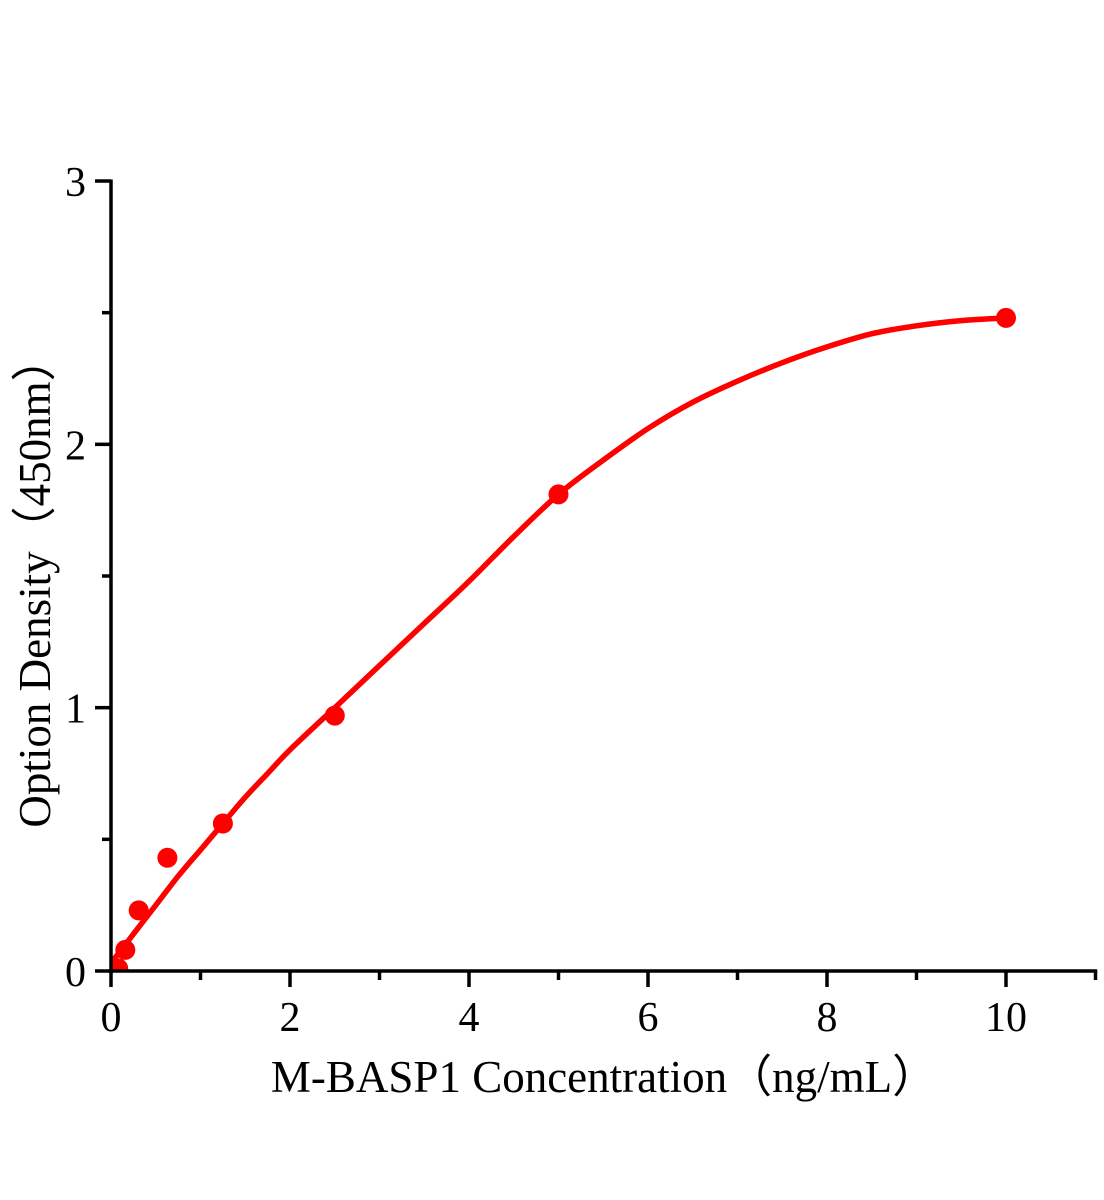 The width and height of the screenshot is (1104, 1200). I want to click on x-tick-label: 0, so click(111, 1018).